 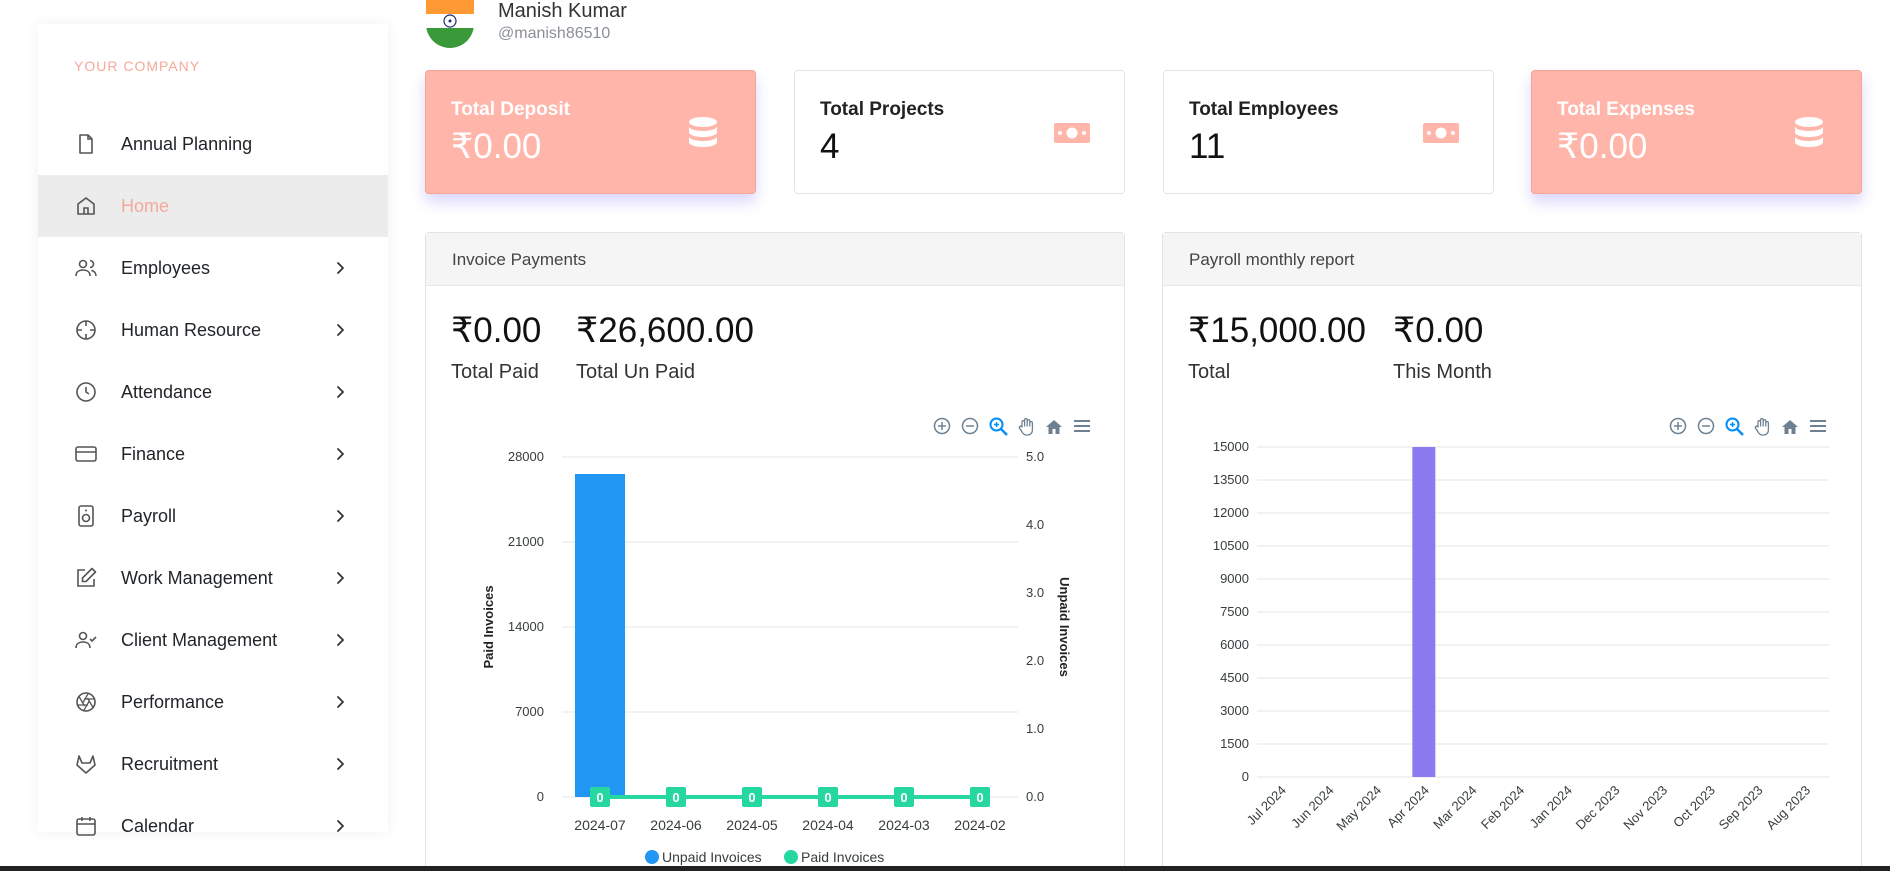 What do you see at coordinates (213, 516) in the screenshot?
I see `sidebar-item-payroll: Payroll` at bounding box center [213, 516].